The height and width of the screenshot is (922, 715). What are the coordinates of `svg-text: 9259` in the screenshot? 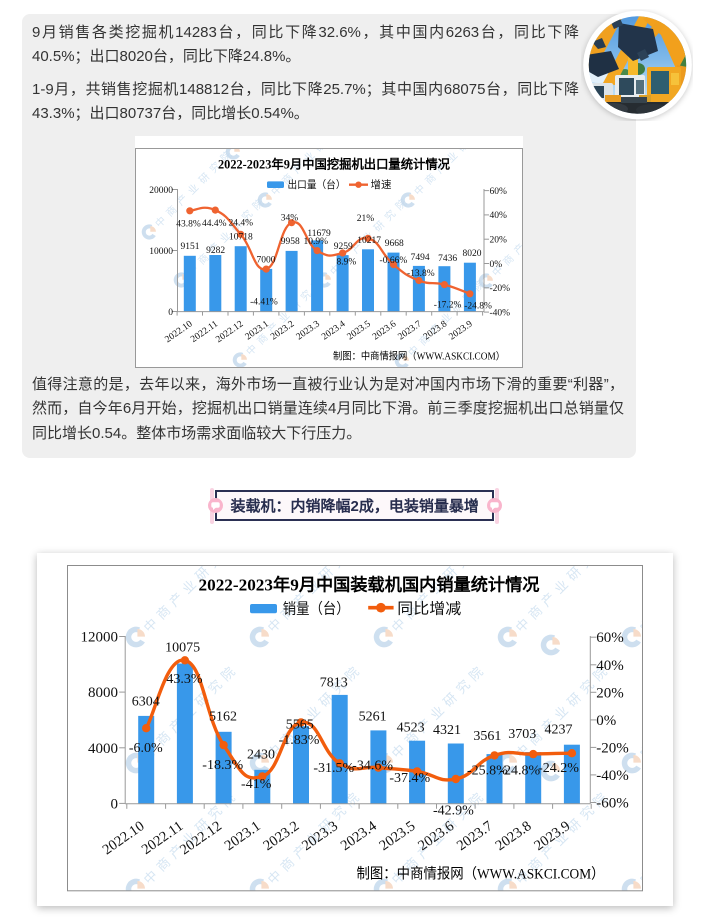 It's located at (343, 247).